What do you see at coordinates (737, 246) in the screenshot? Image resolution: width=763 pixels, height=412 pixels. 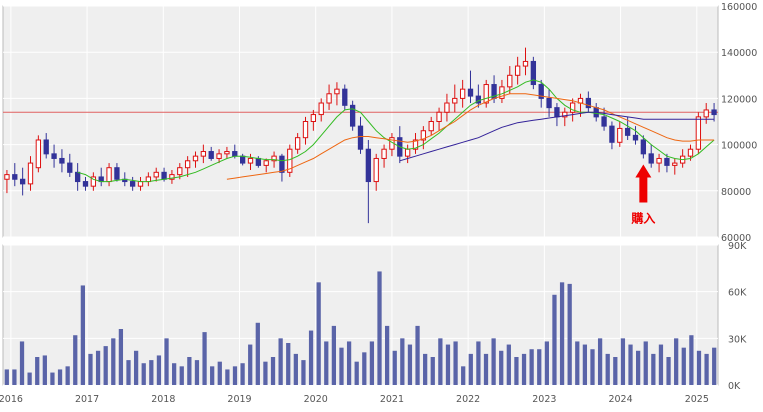 I see `volume-tick-label: 90K` at bounding box center [737, 246].